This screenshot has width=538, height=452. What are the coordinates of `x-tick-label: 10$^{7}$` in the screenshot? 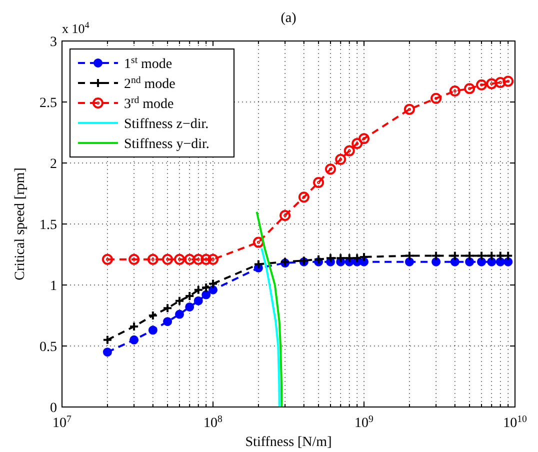 It's located at (62, 422).